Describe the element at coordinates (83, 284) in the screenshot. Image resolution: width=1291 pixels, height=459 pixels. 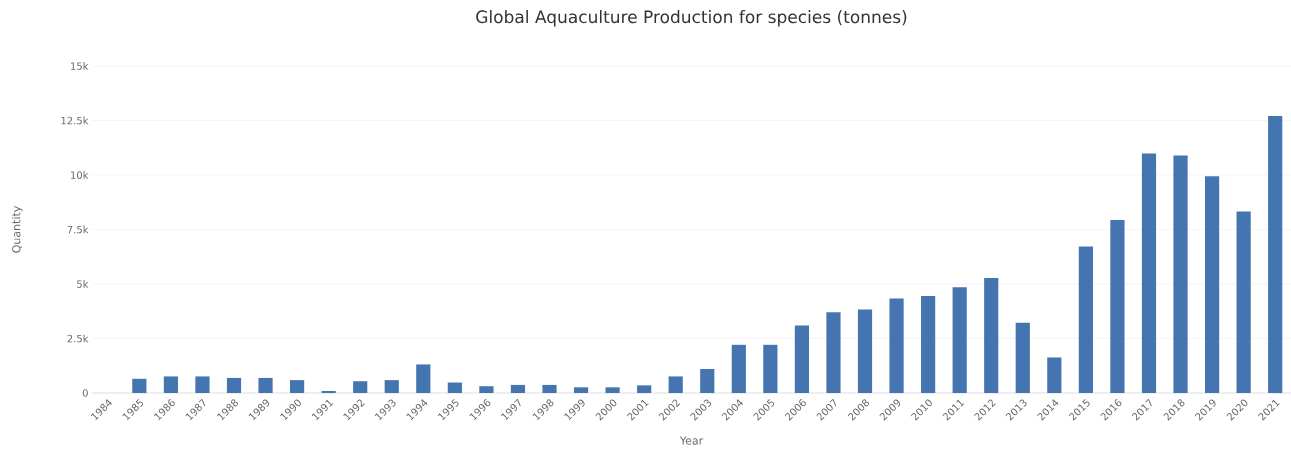
I see `y-tick-label: 5k` at that location.